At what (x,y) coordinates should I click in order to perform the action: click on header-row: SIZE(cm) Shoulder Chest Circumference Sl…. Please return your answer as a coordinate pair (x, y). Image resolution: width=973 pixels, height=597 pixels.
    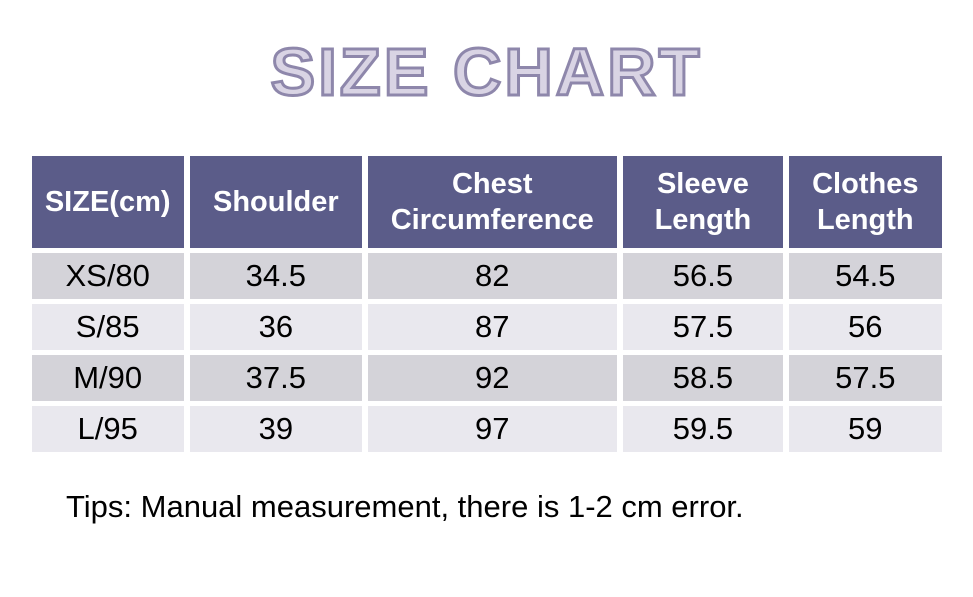
    Looking at the image, I should click on (486, 202).